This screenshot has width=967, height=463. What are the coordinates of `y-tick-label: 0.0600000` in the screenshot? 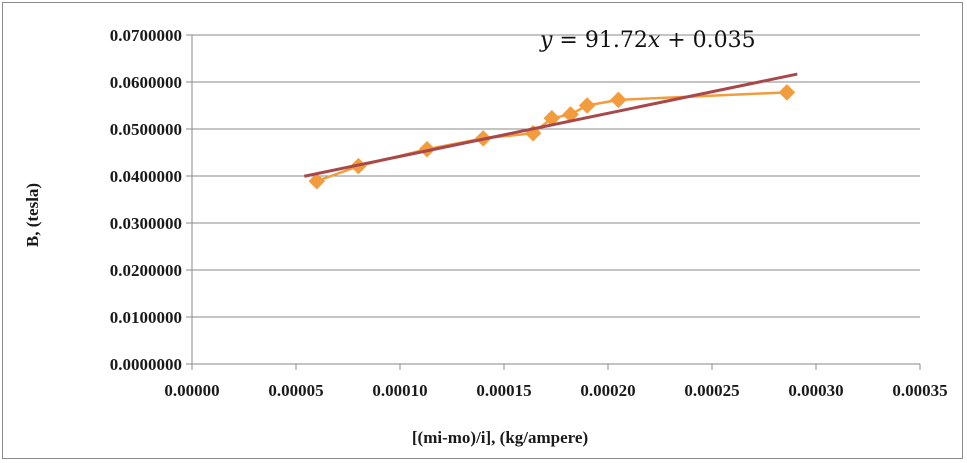 It's located at (146, 82).